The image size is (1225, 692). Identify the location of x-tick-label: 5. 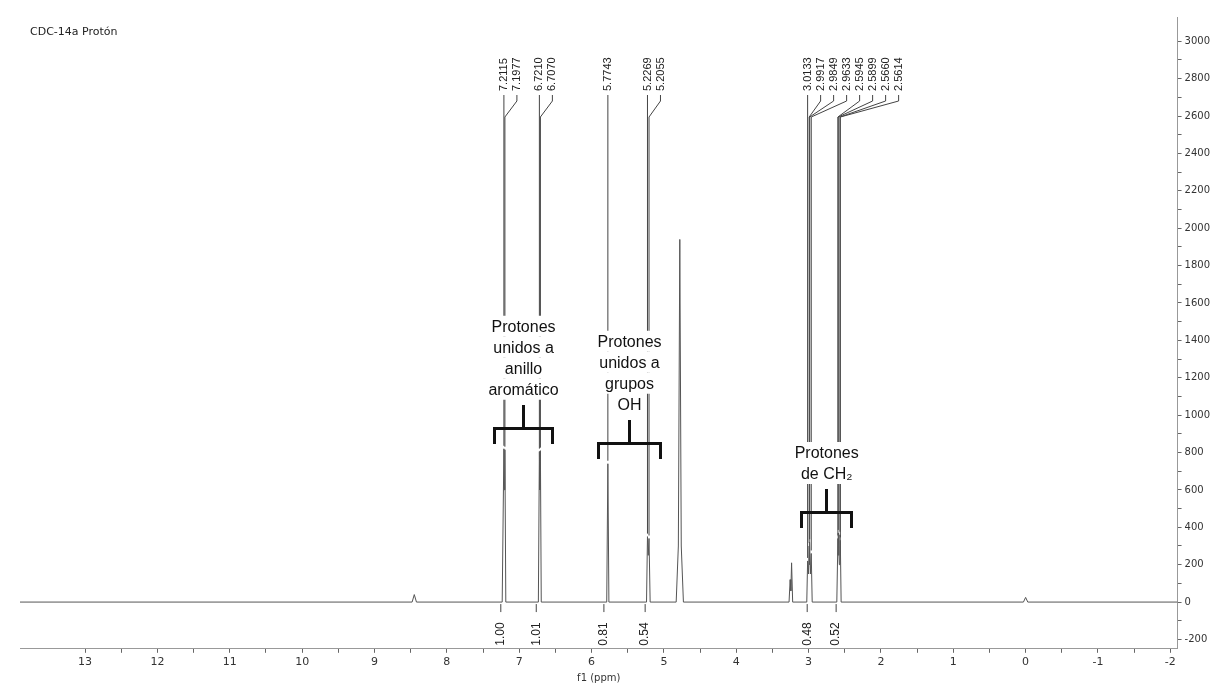
(664, 662).